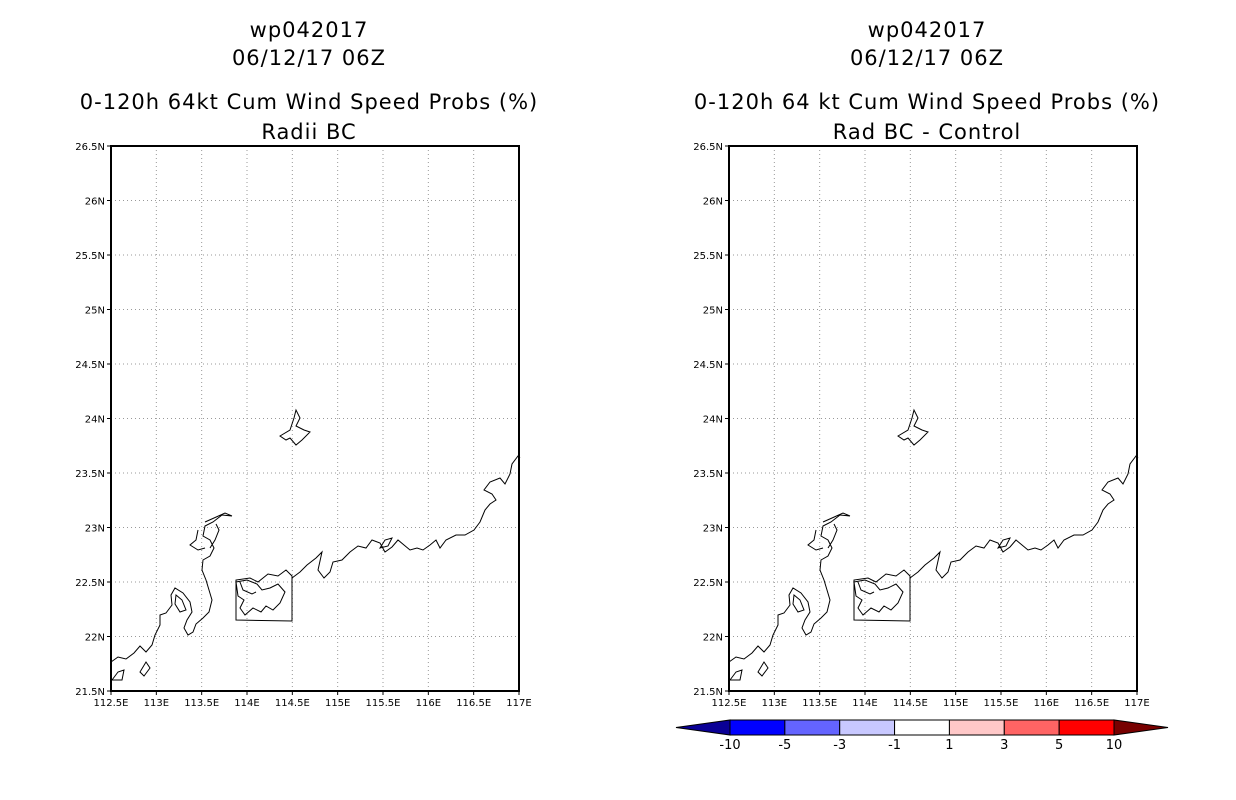 The image size is (1236, 800). I want to click on colorbar-label: 10, so click(1114, 745).